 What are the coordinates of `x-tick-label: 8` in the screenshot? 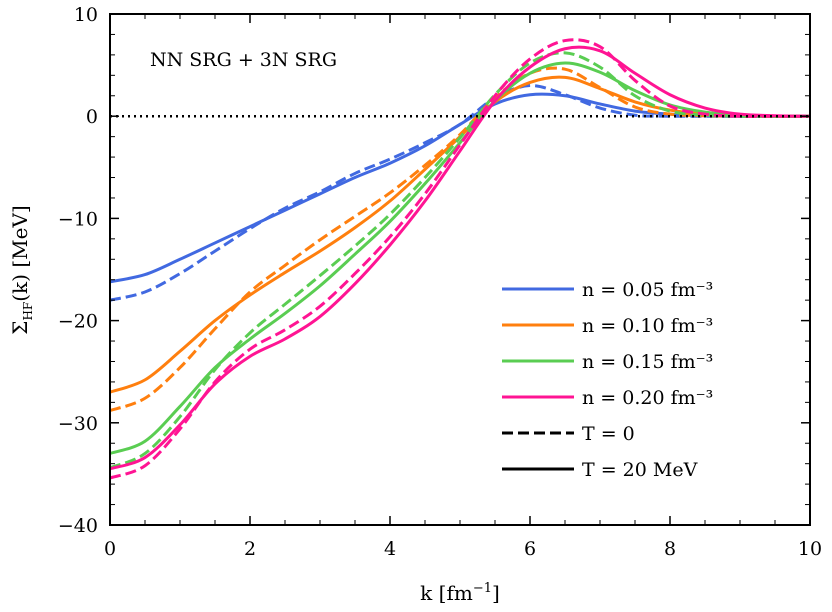 It's located at (670, 549).